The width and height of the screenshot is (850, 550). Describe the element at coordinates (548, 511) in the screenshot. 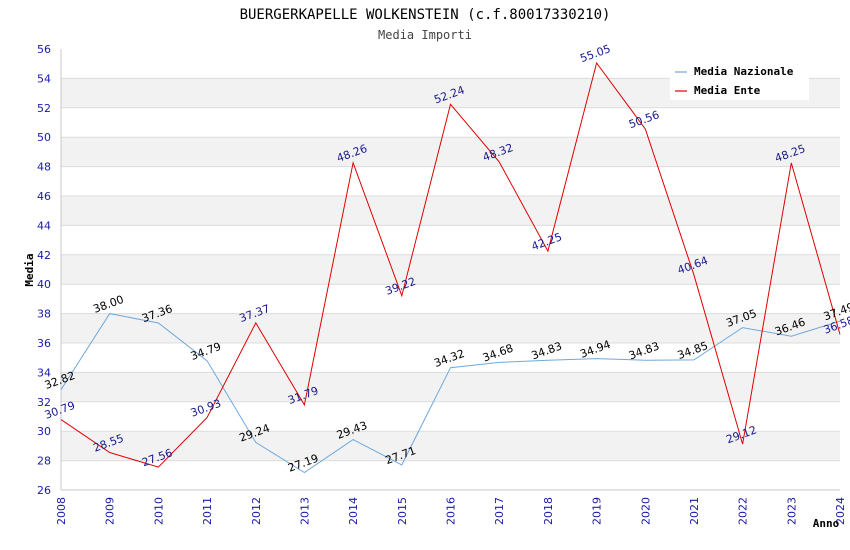

I see `x-tick-label: 2018` at that location.